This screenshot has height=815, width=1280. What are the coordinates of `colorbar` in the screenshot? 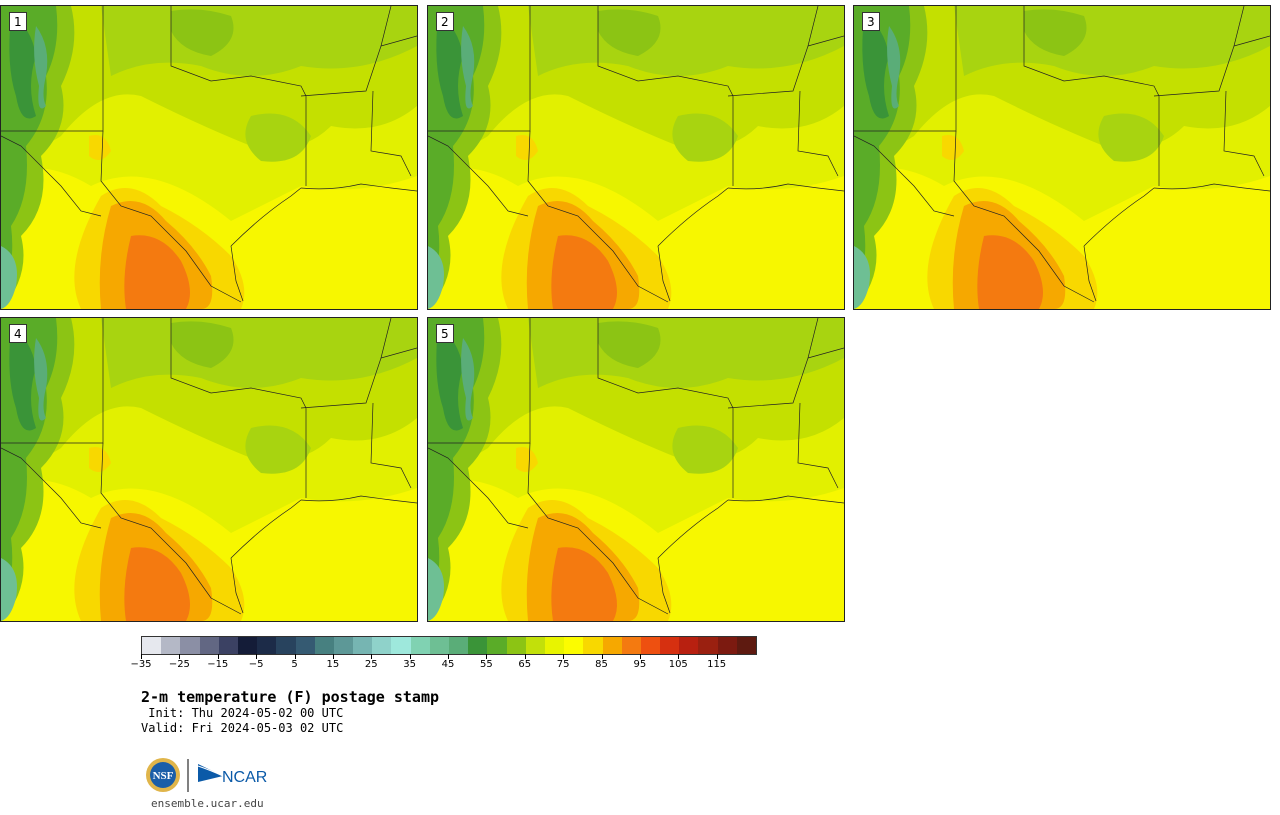 It's located at (449, 645).